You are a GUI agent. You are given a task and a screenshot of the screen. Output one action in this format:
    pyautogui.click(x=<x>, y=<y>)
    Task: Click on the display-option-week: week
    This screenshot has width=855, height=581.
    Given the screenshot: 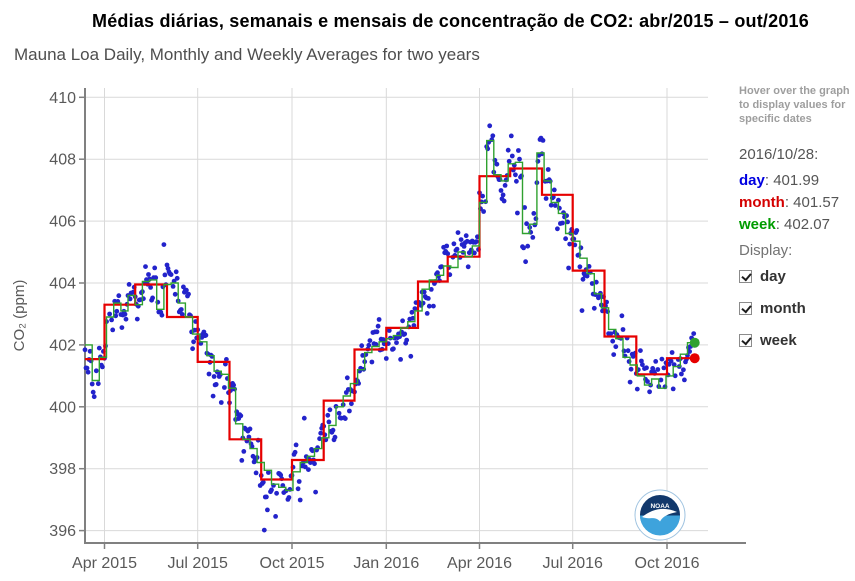 What is the action you would take?
    pyautogui.click(x=796, y=340)
    